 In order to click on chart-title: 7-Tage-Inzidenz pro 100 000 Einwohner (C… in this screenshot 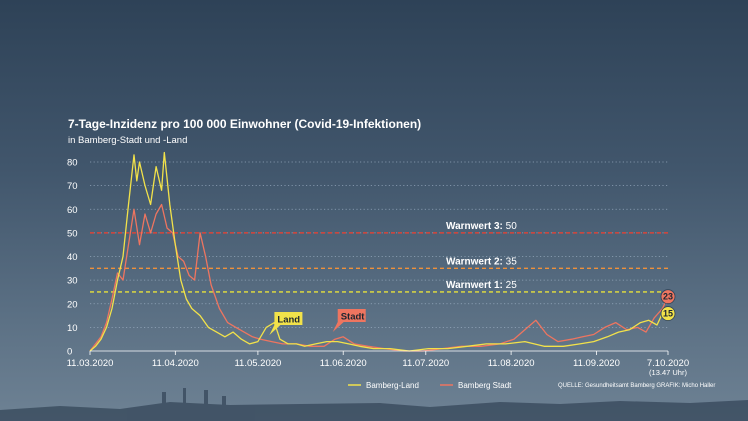, I will do `click(244, 124)`.